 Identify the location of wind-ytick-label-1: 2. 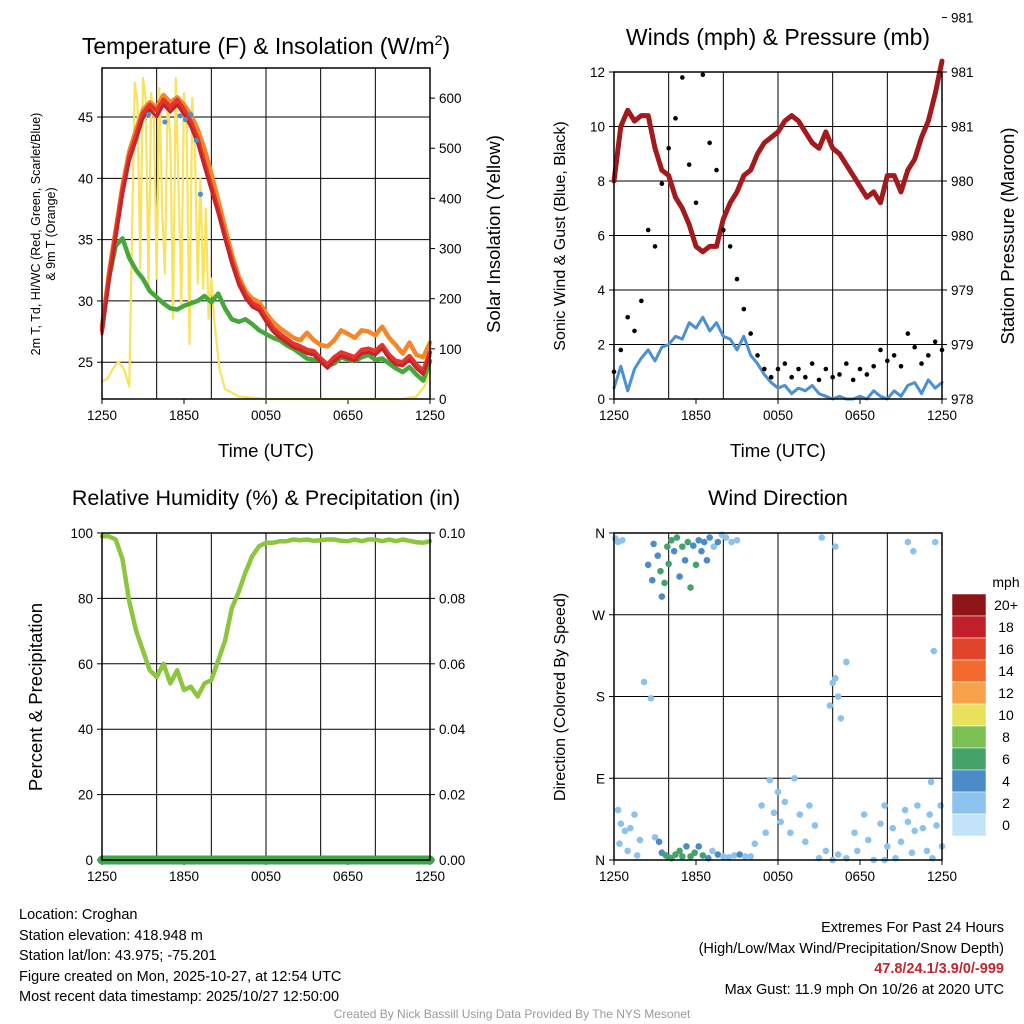
(601, 345).